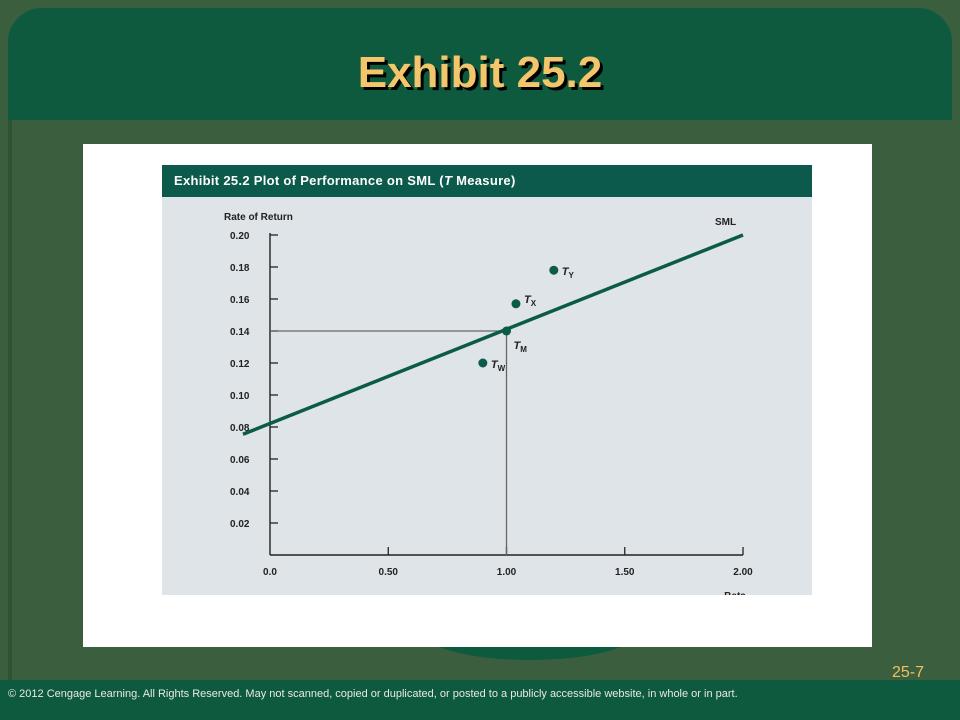 This screenshot has width=960, height=720. Describe the element at coordinates (240, 268) in the screenshot. I see `y-tick-label: 0.18` at that location.